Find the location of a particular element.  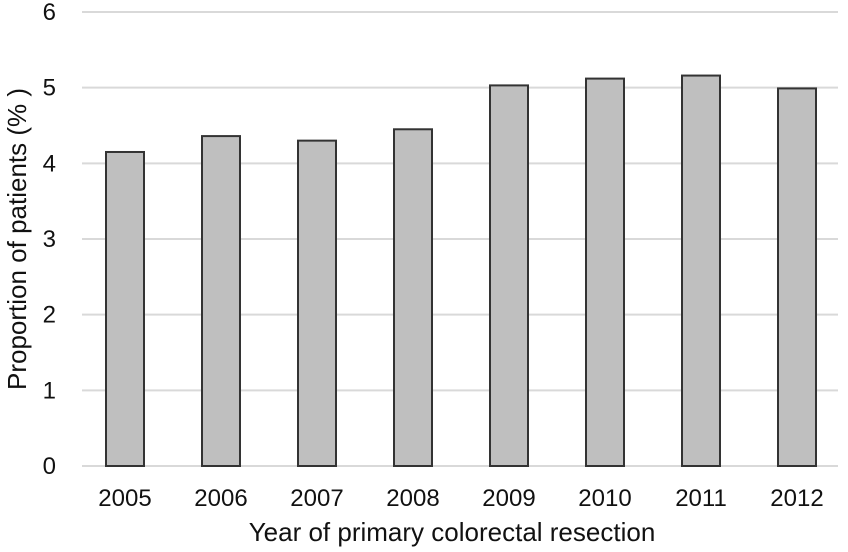

x-tick-label: 2006 is located at coordinates (220, 498).